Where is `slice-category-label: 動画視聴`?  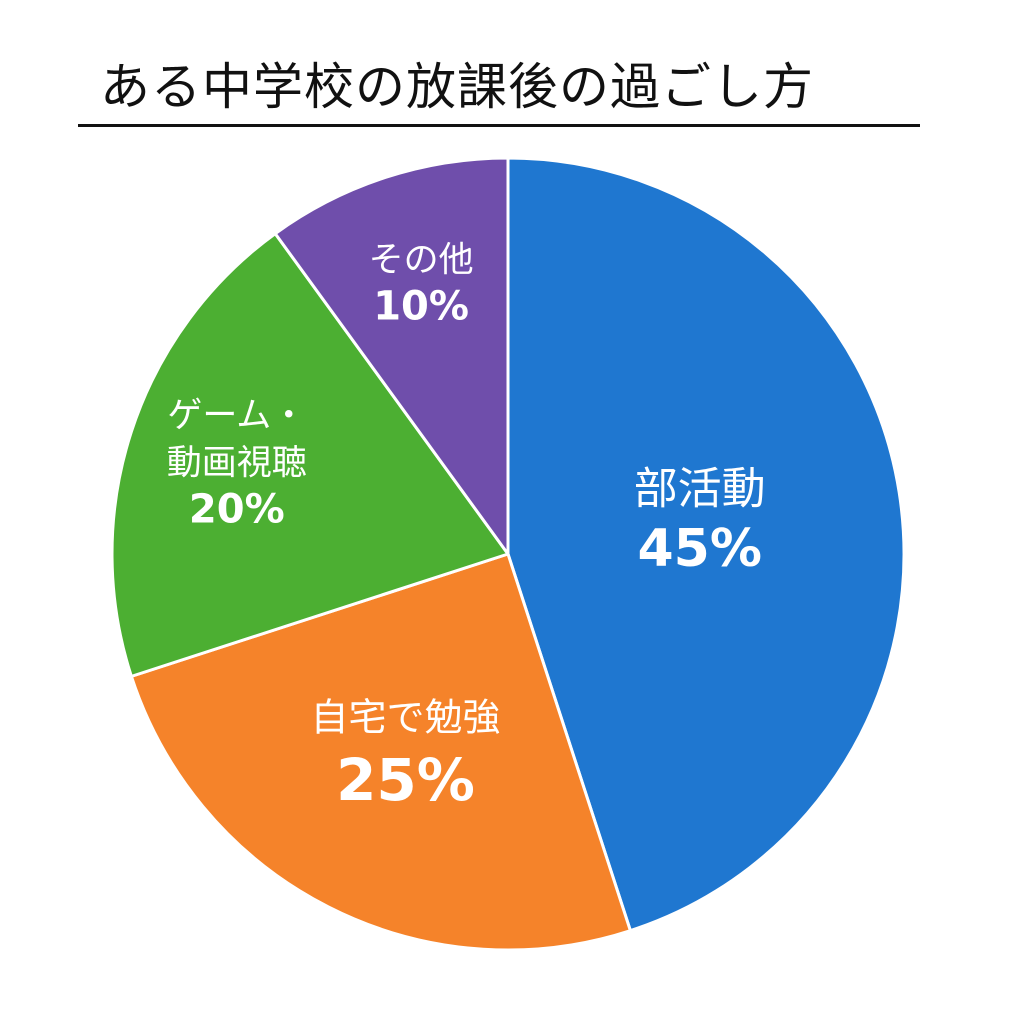 slice-category-label: 動画視聴 is located at coordinates (237, 463).